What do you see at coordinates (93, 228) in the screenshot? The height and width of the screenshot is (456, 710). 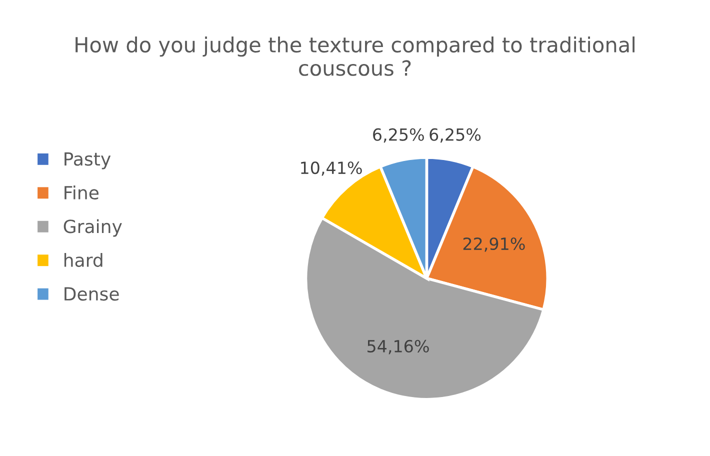 I see `legend-label: Grainy` at bounding box center [93, 228].